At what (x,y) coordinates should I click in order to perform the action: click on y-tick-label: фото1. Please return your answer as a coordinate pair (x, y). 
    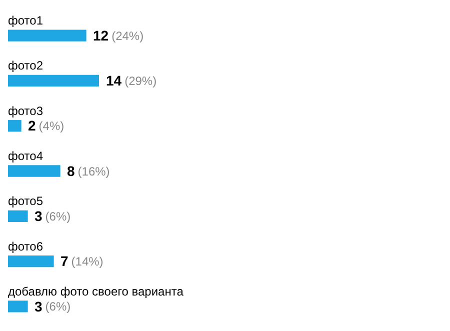
    Looking at the image, I should click on (26, 21).